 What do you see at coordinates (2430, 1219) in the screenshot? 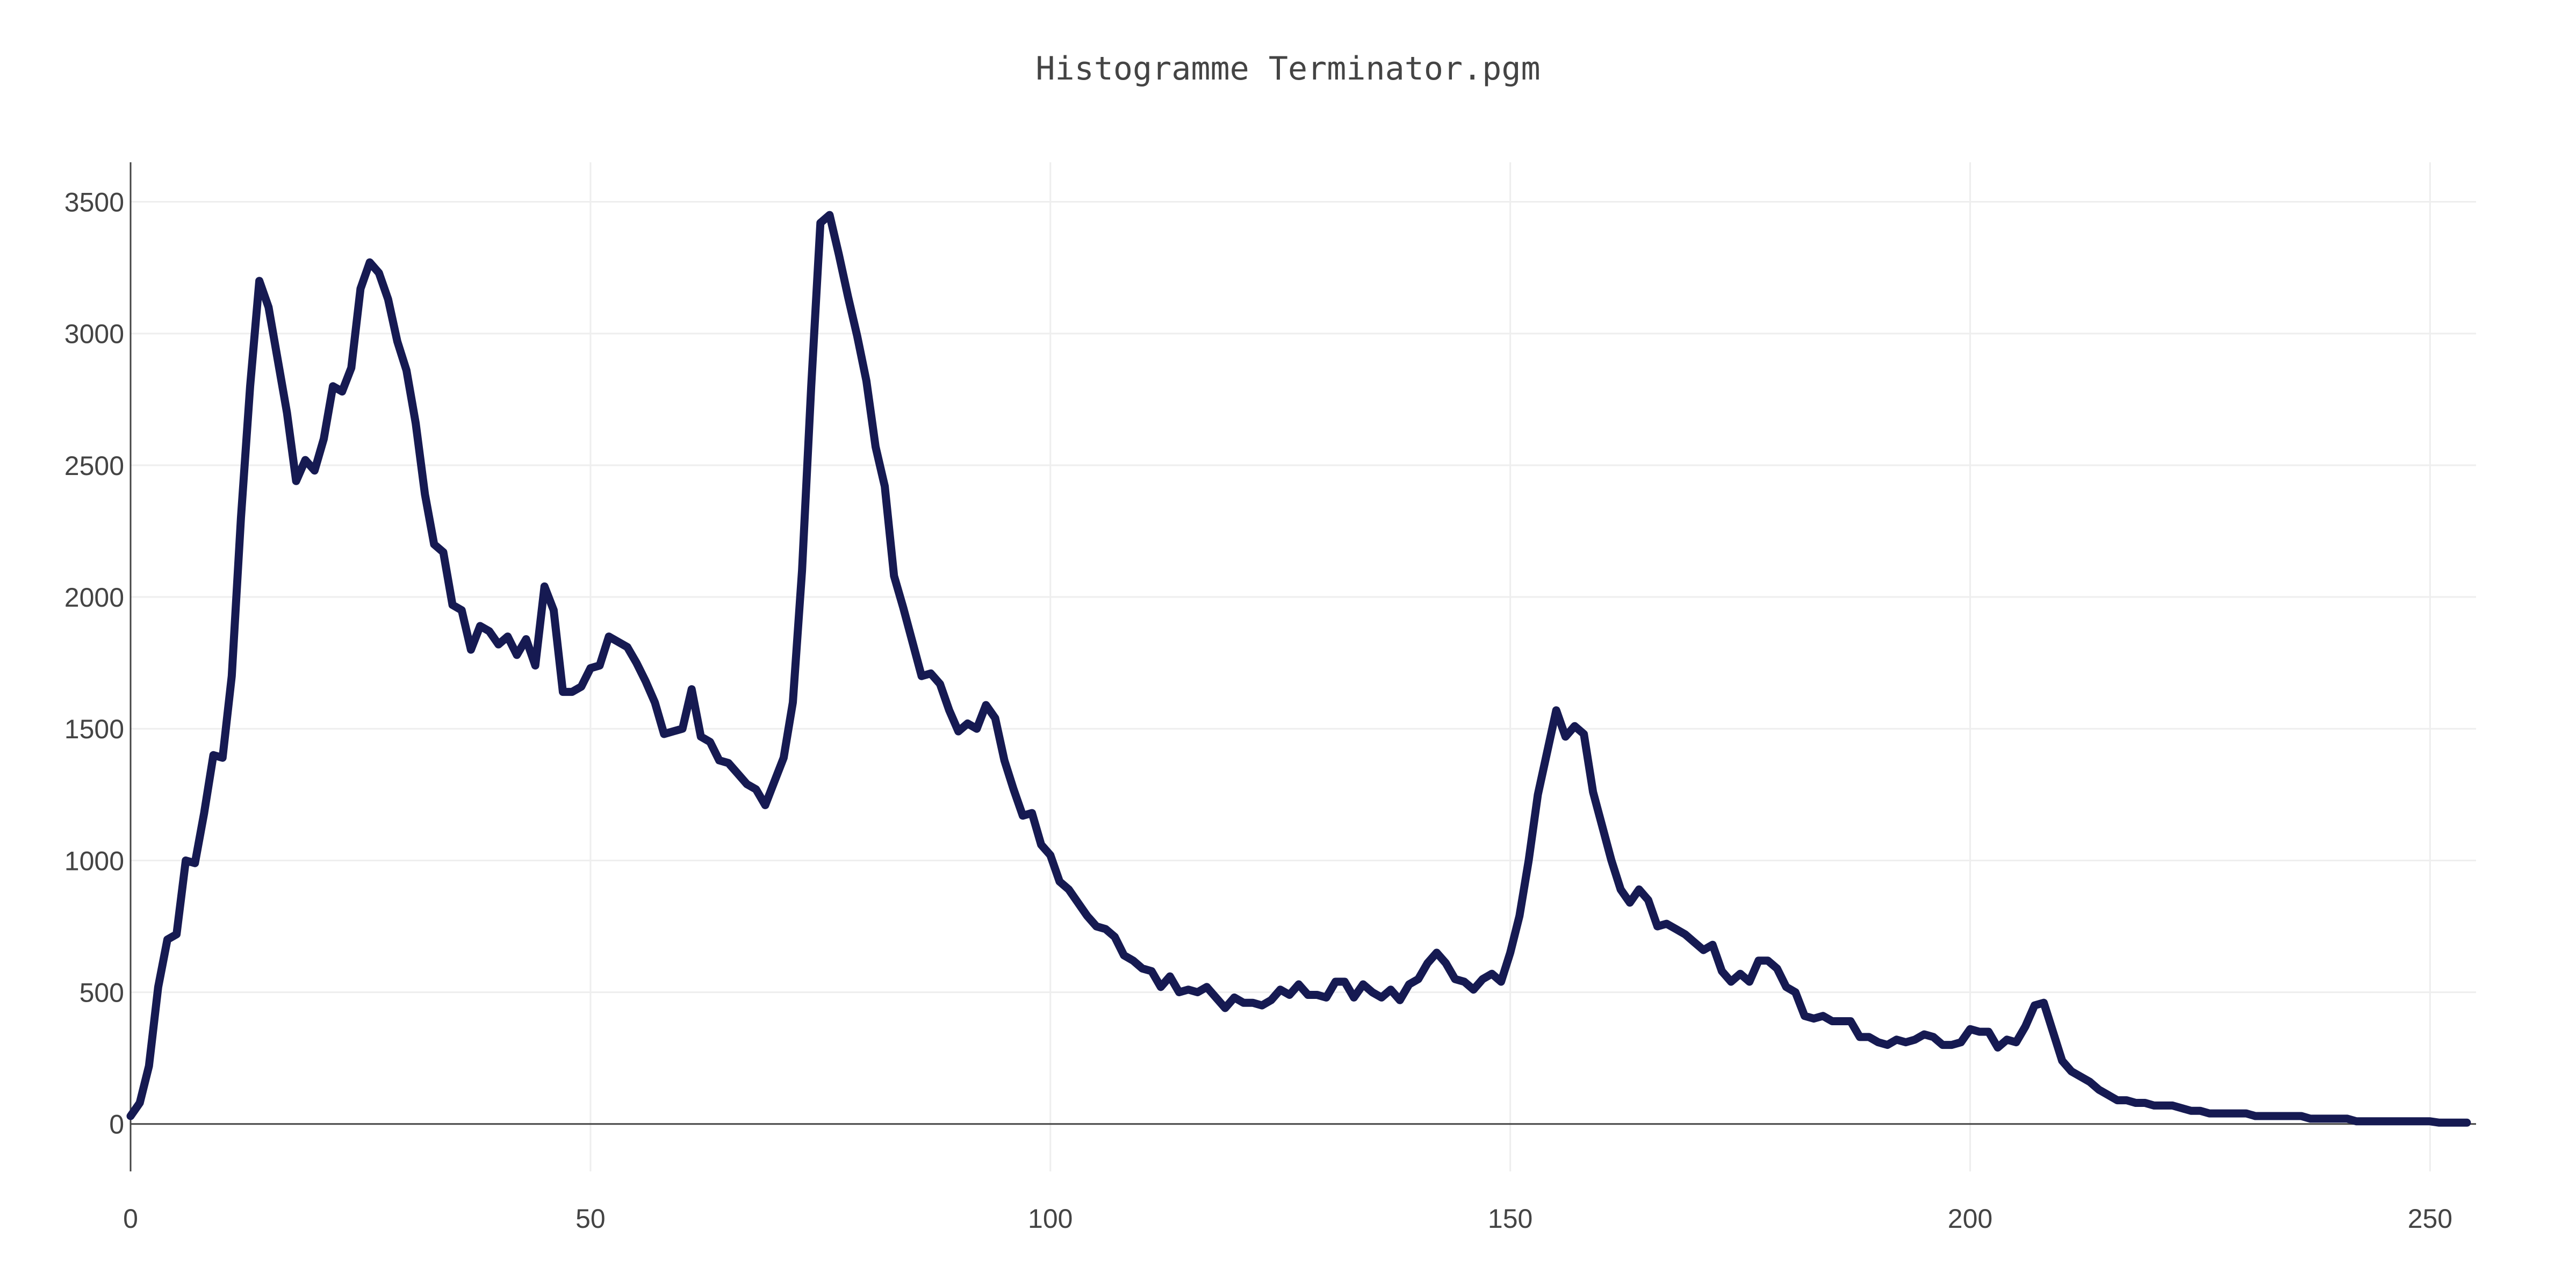
I see `x-tick-label: 250` at bounding box center [2430, 1219].